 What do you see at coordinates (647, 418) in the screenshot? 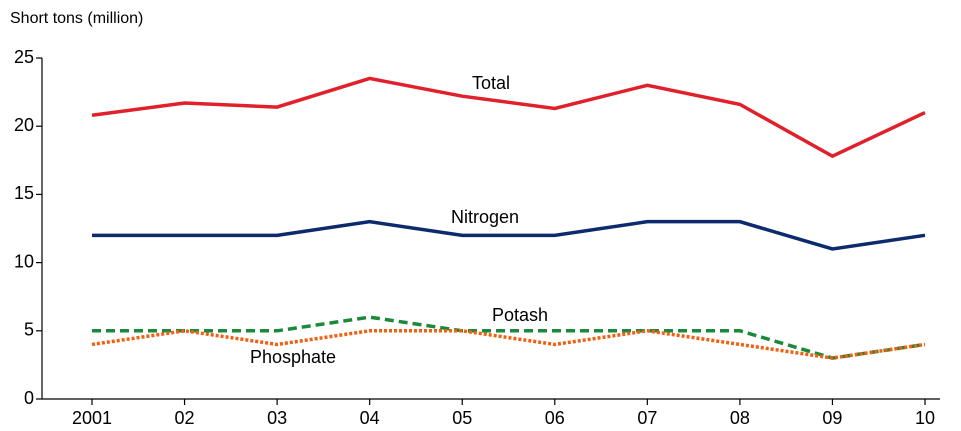
I see `x-tick-label: 07` at bounding box center [647, 418].